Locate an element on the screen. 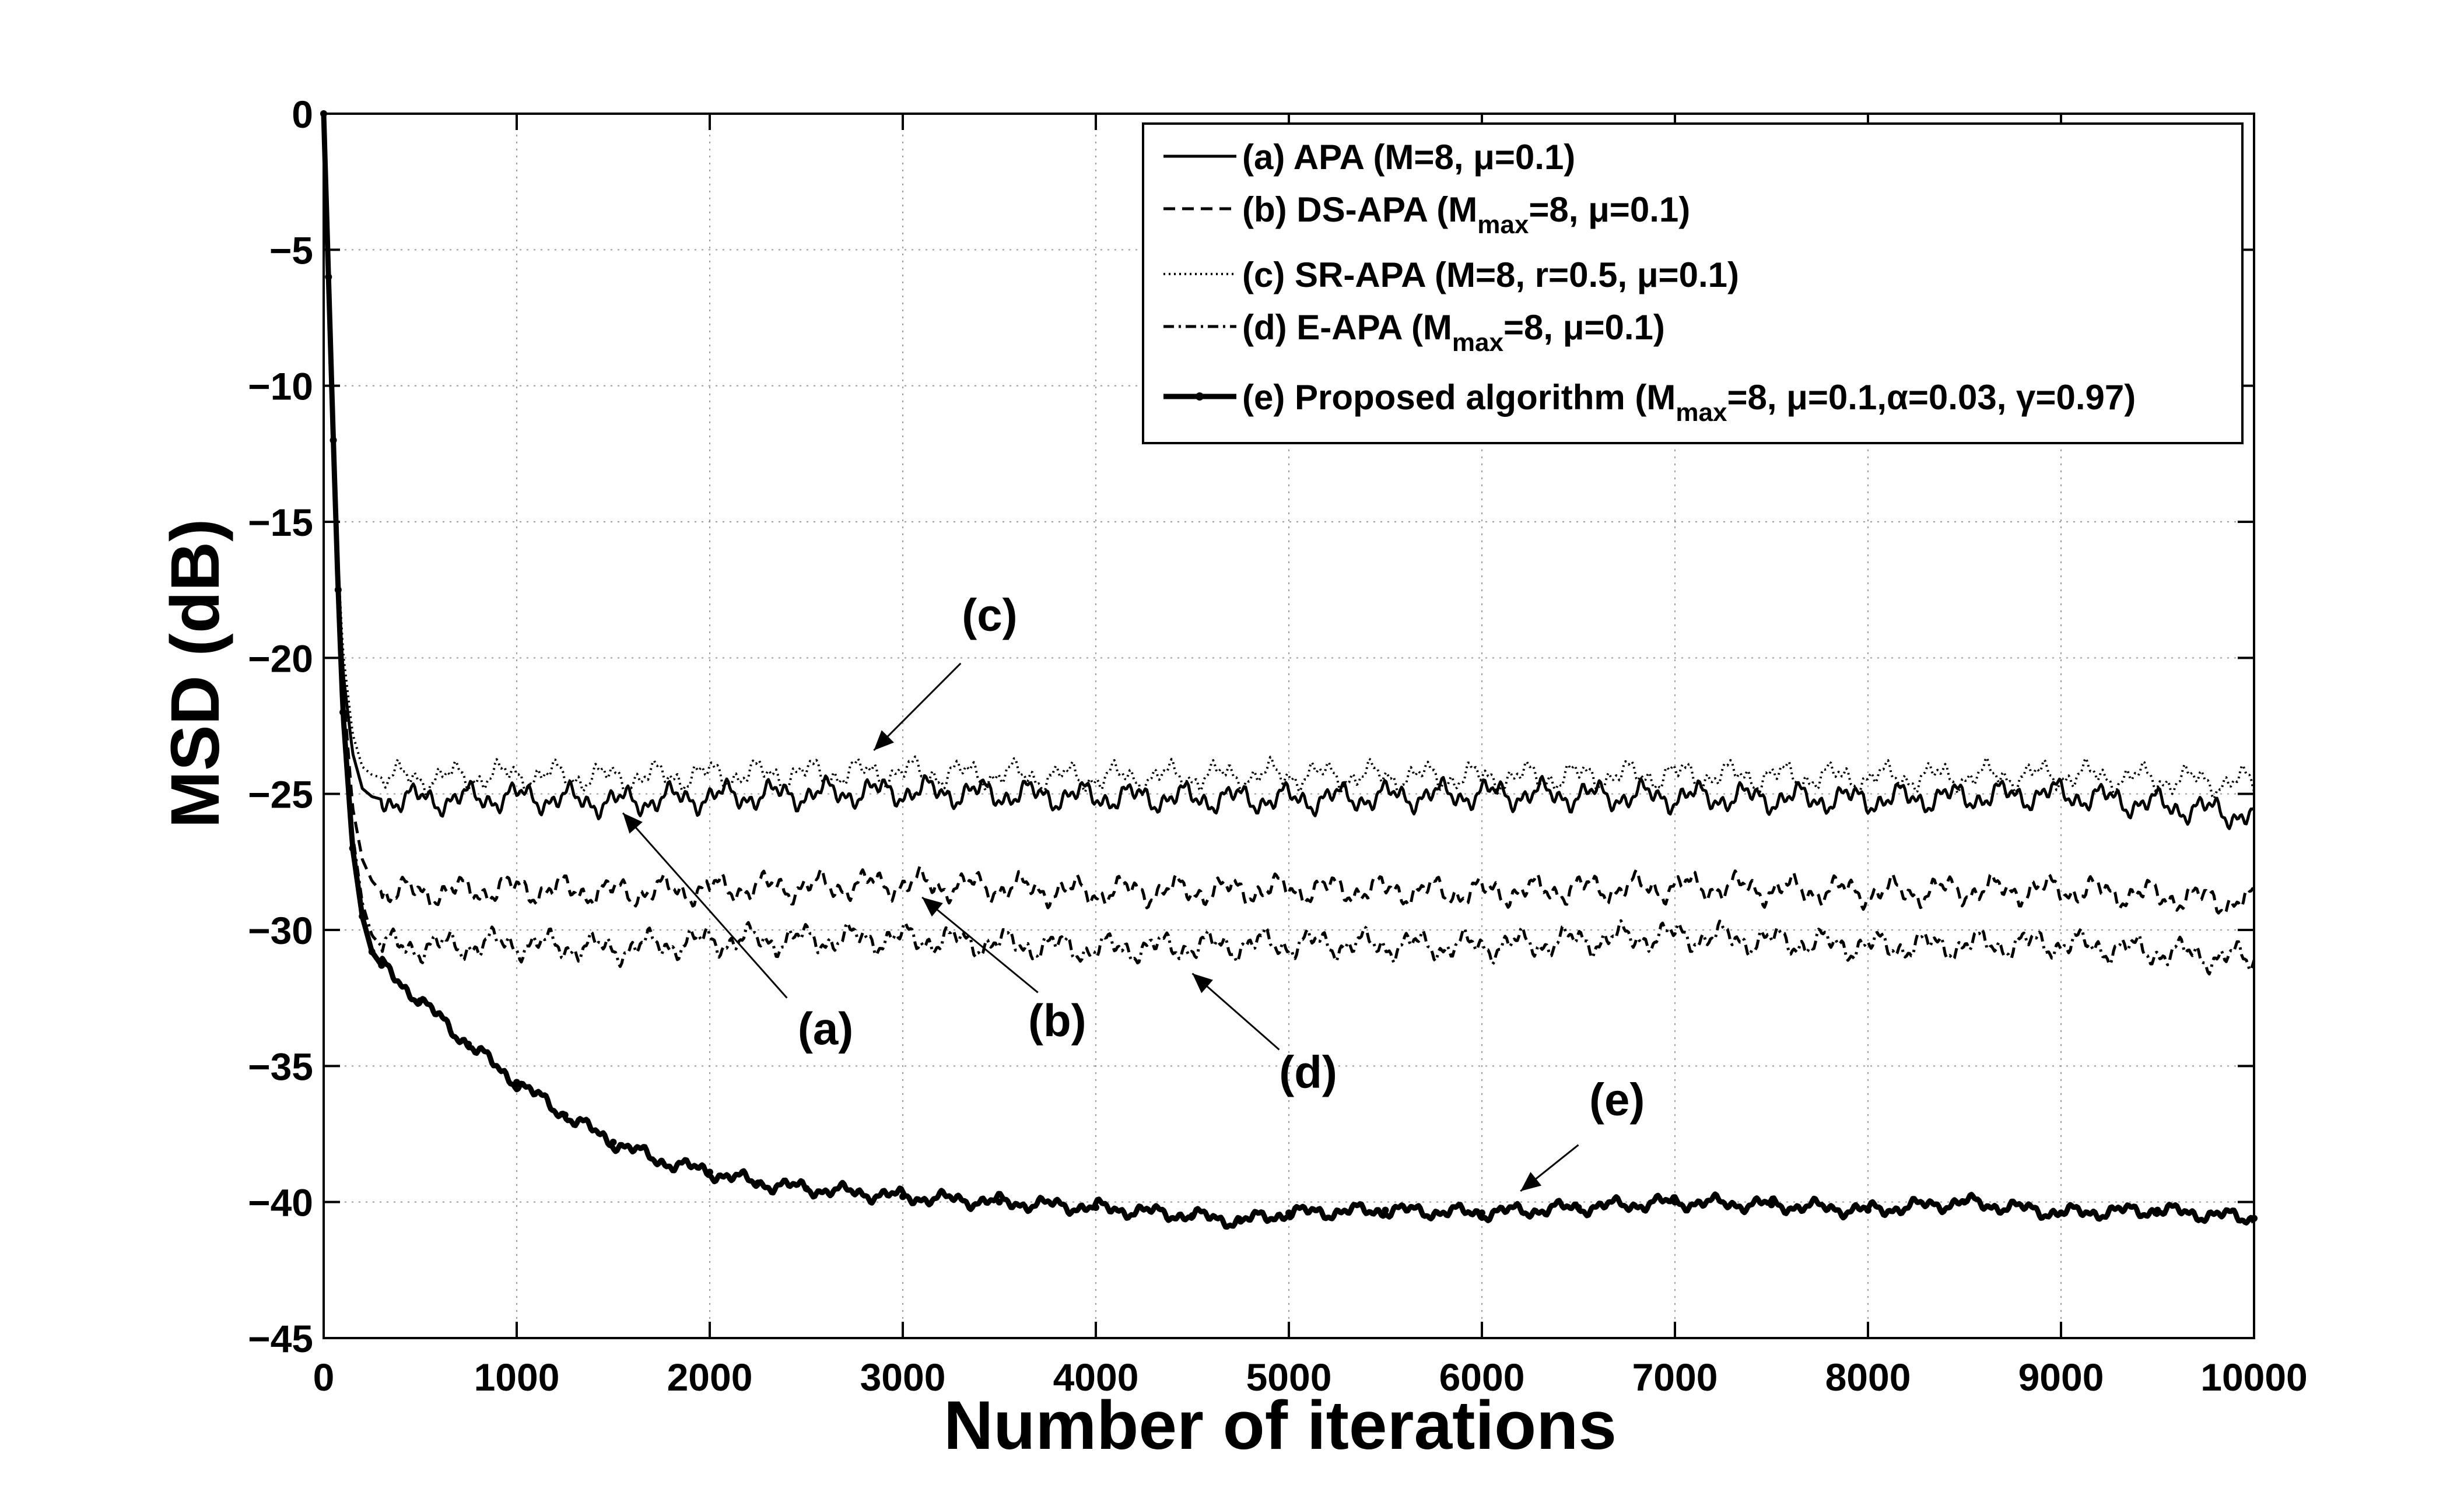  y-tick-label: −30 is located at coordinates (280, 931).